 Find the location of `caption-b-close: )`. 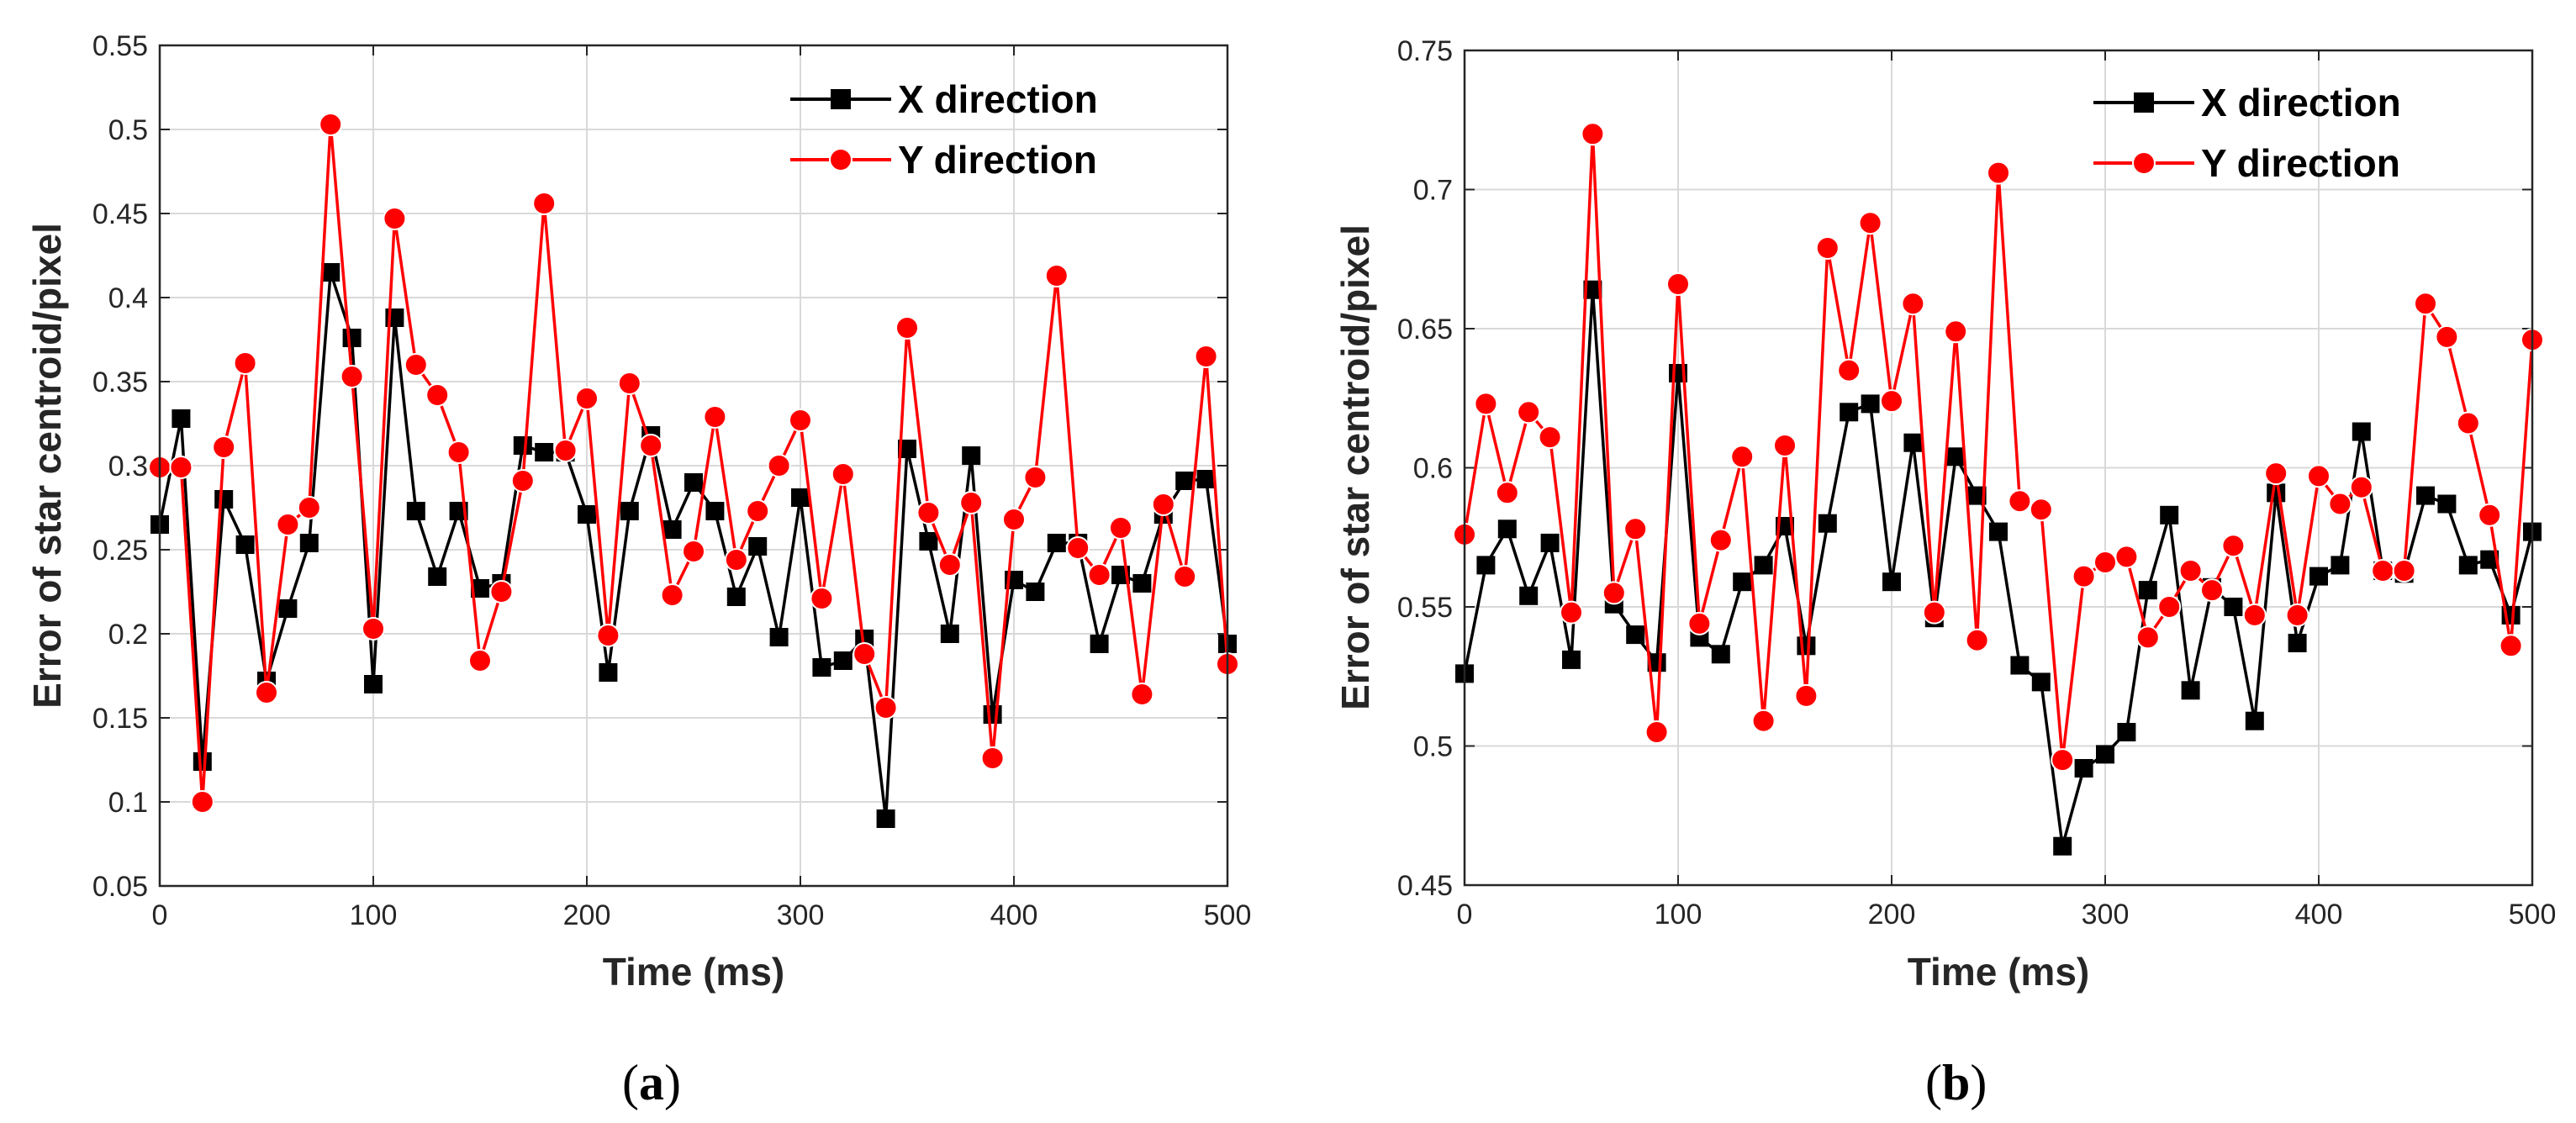

caption-b-close: ) is located at coordinates (1978, 1082).